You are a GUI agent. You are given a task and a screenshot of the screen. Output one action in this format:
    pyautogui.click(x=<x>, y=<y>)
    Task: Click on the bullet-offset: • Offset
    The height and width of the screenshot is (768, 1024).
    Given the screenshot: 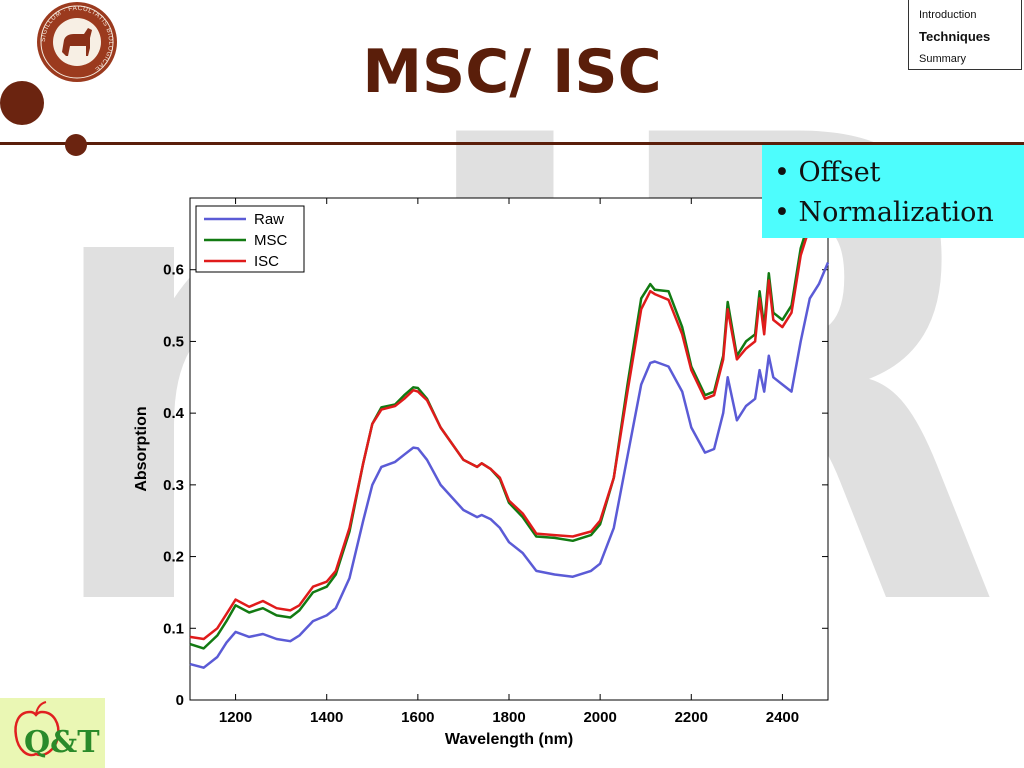 What is the action you would take?
    pyautogui.click(x=827, y=172)
    